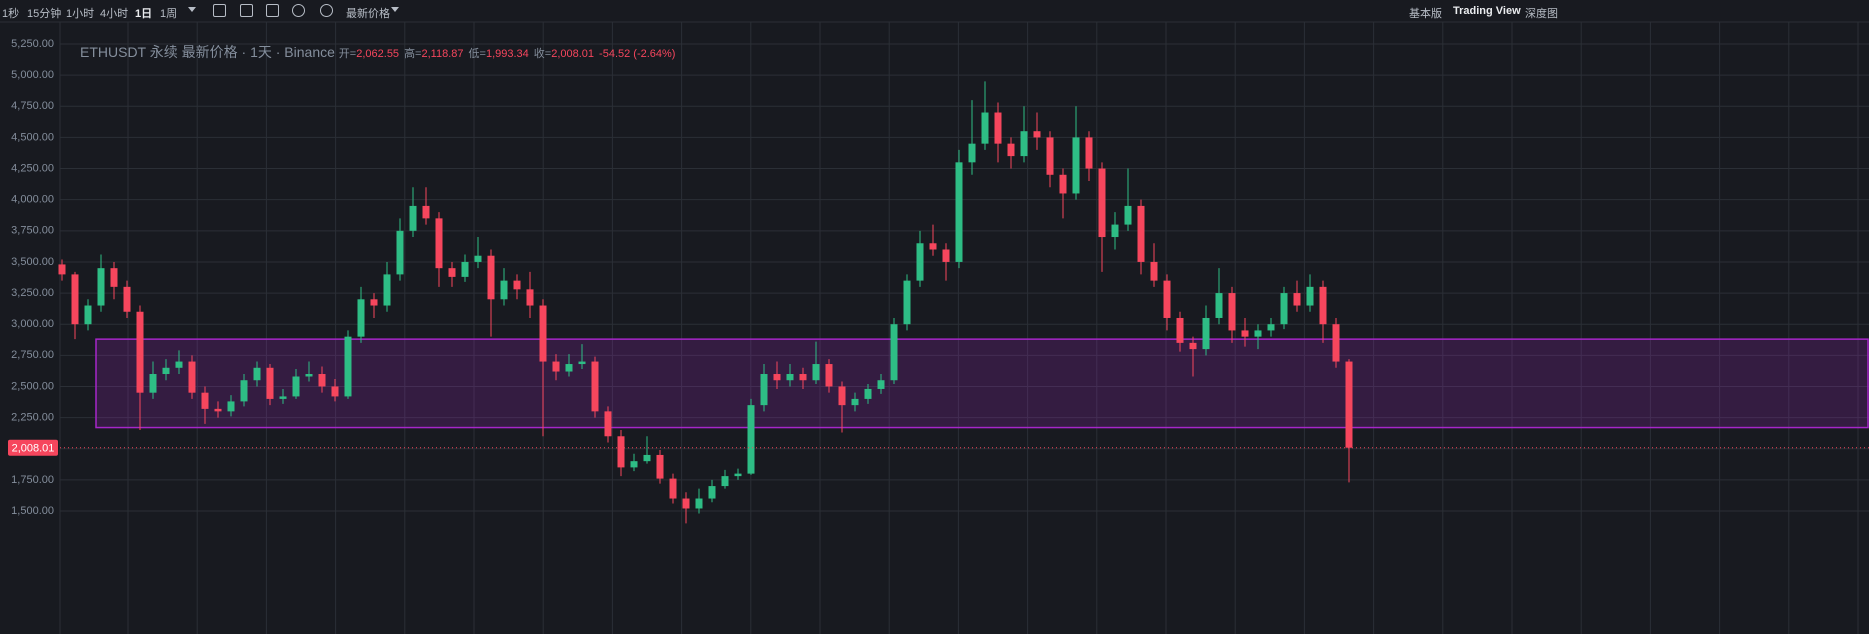 The height and width of the screenshot is (634, 1869). I want to click on y-tick-label: 4,250.00, so click(32, 168).